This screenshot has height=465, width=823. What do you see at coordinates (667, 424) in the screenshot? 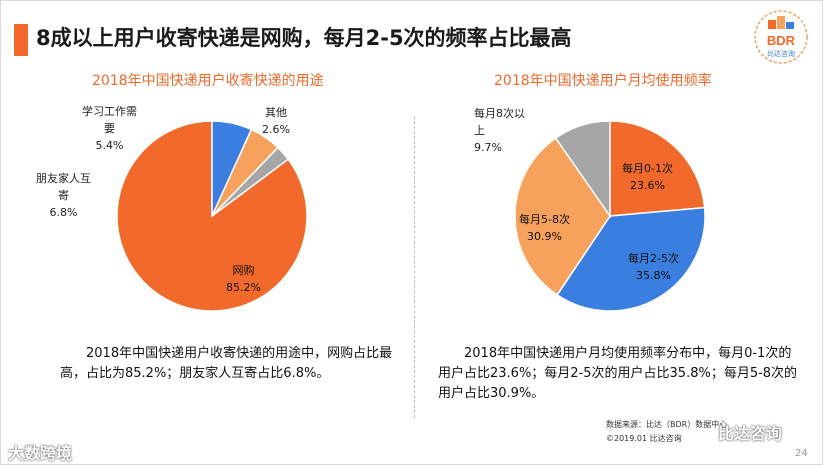
I see `source-line-1: 数据来源：比达（BDR）数据中心` at bounding box center [667, 424].